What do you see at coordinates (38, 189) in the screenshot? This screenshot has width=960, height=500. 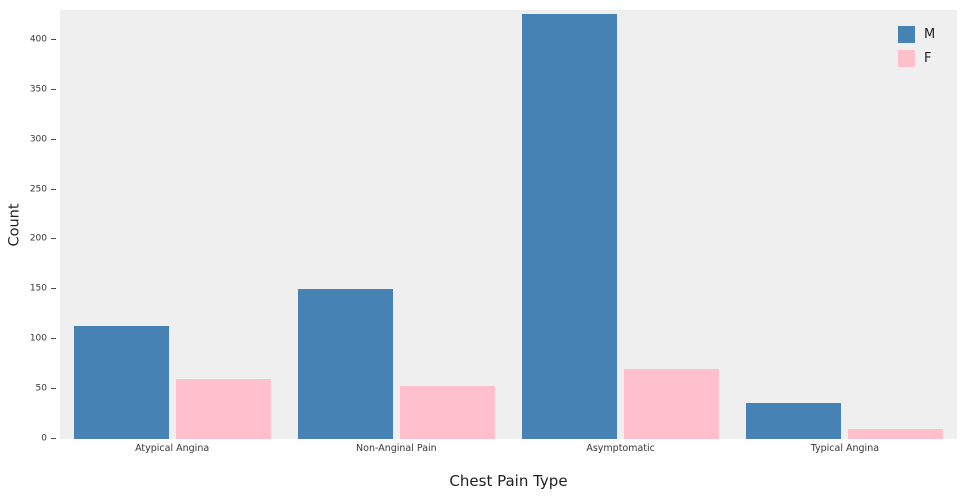 I see `y-tick-label: 250` at bounding box center [38, 189].